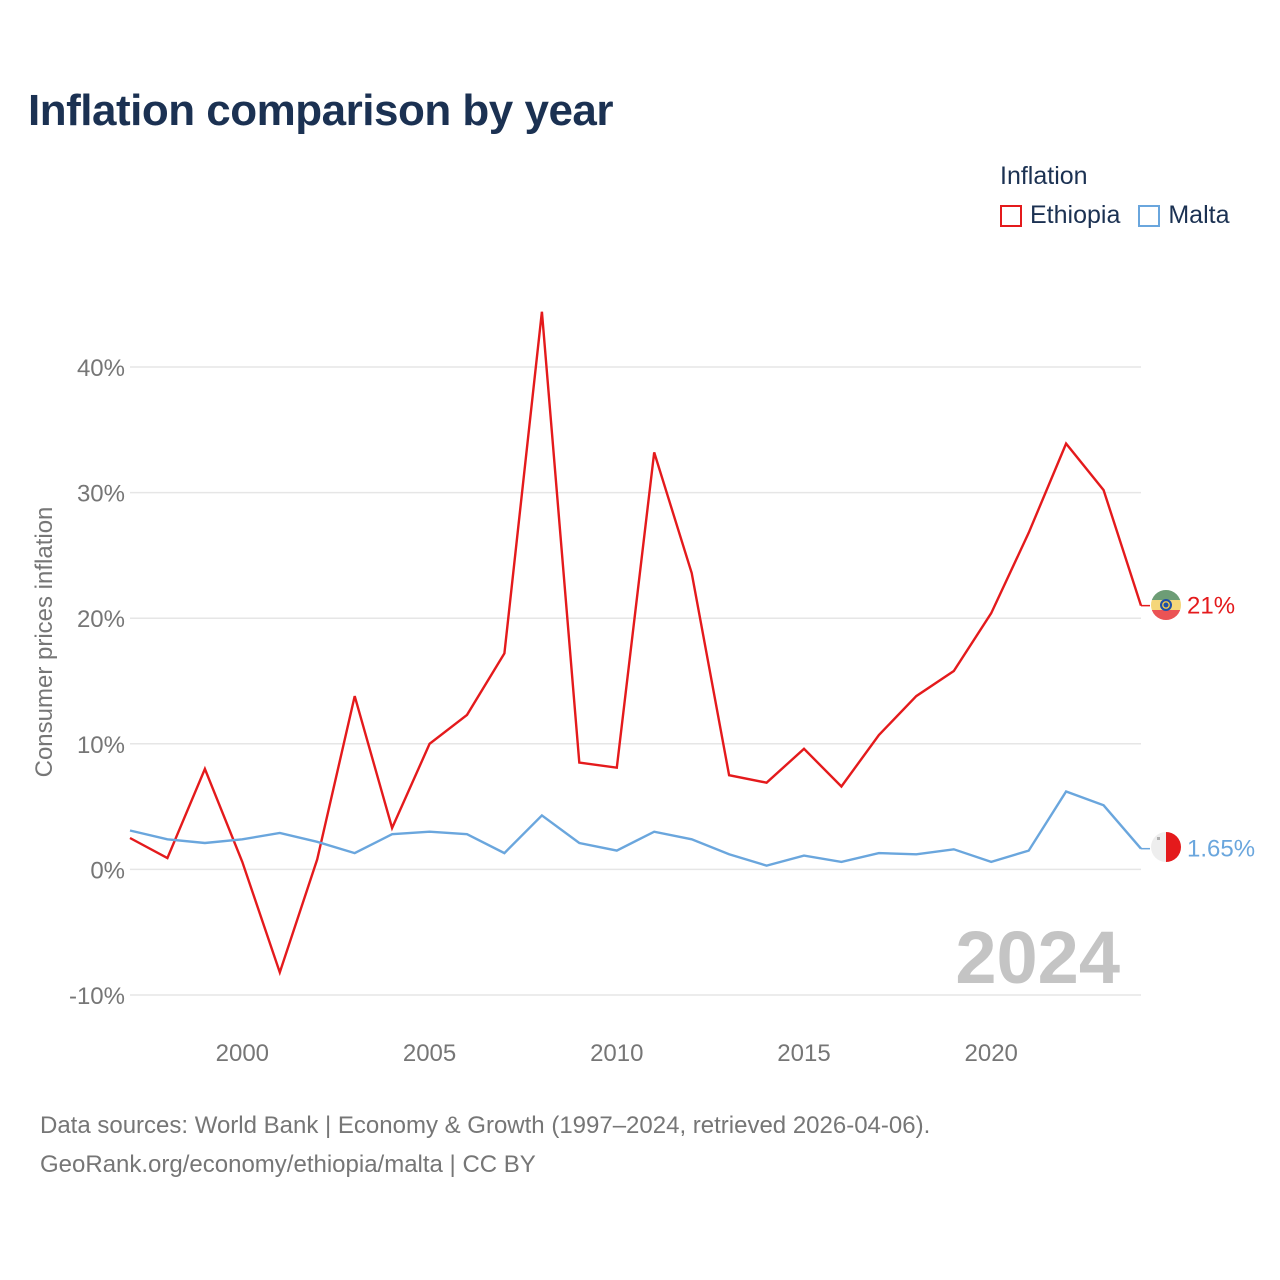 This screenshot has height=1280, width=1280. What do you see at coordinates (1149, 215) in the screenshot?
I see `legend-swatch-malta` at bounding box center [1149, 215].